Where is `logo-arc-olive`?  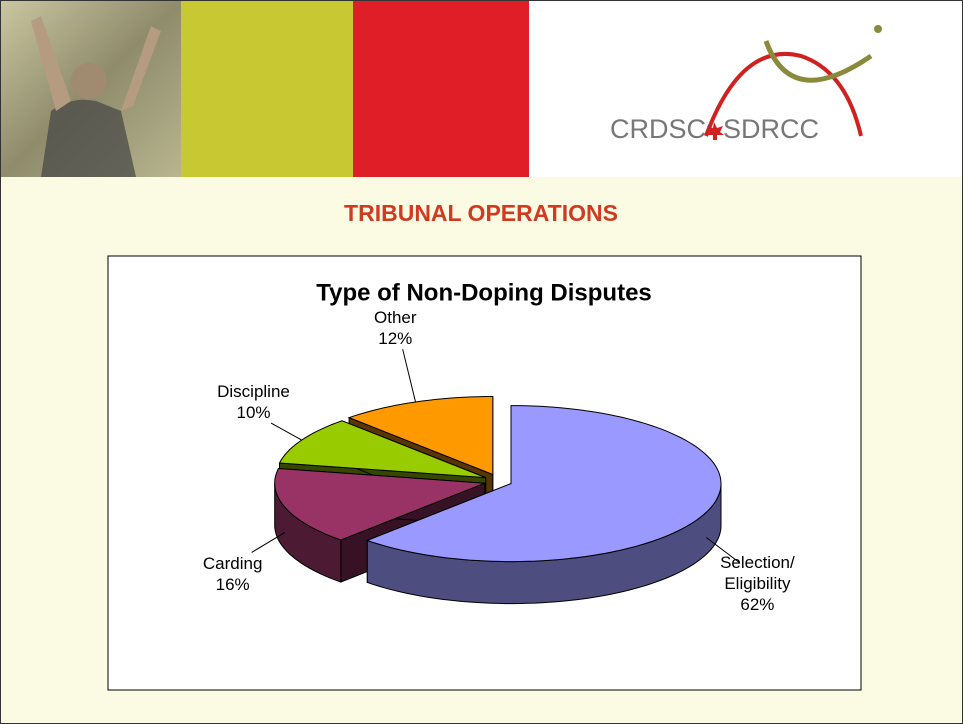 logo-arc-olive is located at coordinates (818, 61).